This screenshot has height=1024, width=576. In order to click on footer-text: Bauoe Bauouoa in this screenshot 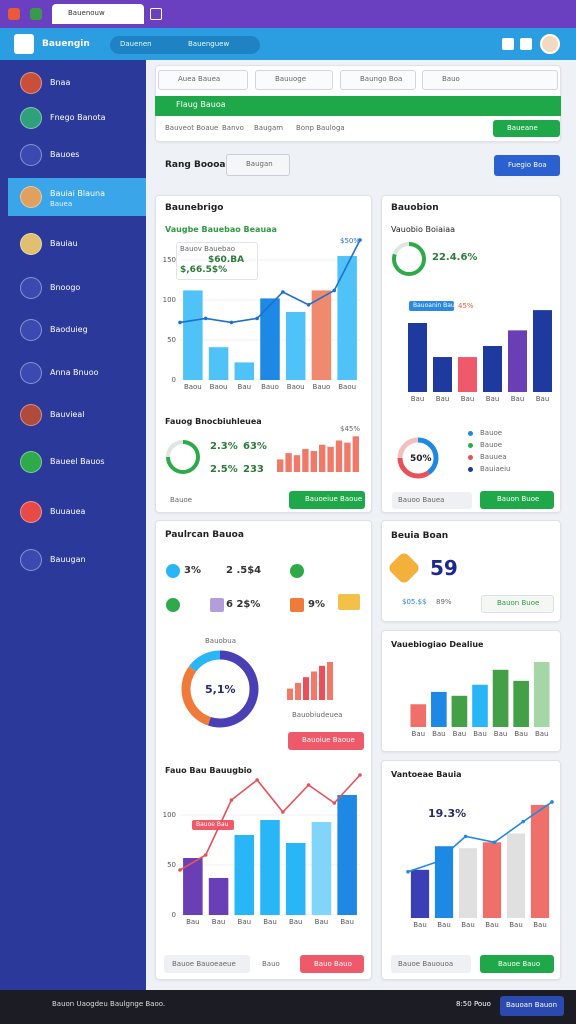, I will do `click(426, 964)`.